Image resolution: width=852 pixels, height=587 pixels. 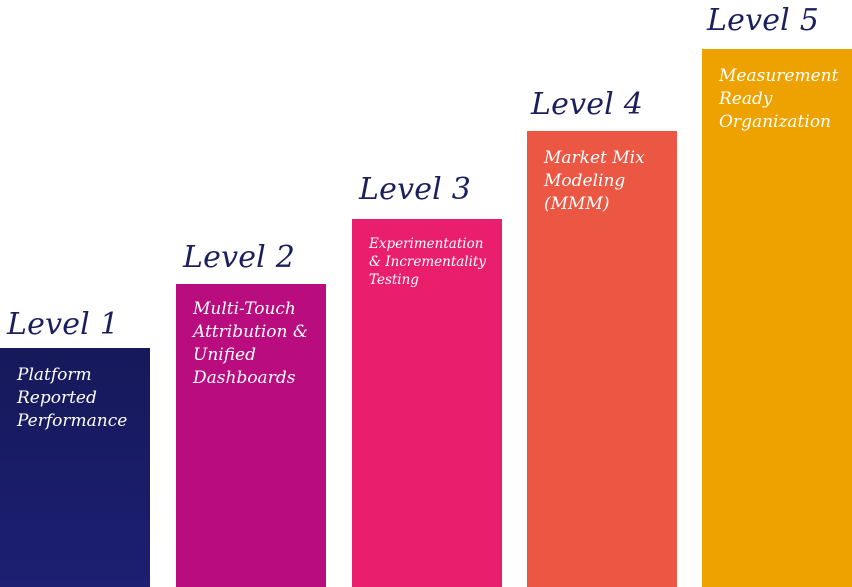 What do you see at coordinates (763, 20) in the screenshot?
I see `level-5-title: Level 5` at bounding box center [763, 20].